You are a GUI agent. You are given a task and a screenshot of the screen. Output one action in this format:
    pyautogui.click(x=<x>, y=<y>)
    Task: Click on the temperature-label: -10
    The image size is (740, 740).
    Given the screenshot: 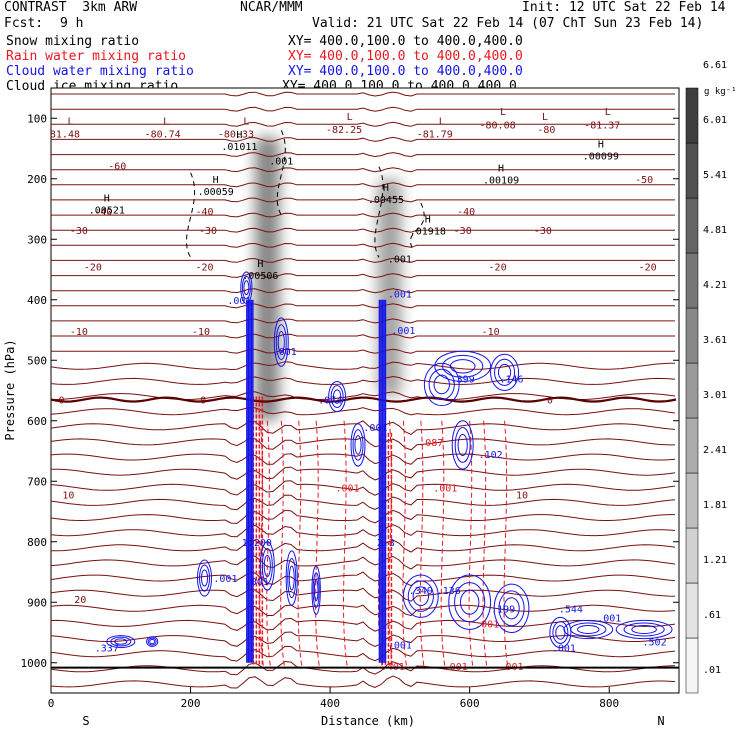 What is the action you would take?
    pyautogui.click(x=201, y=332)
    